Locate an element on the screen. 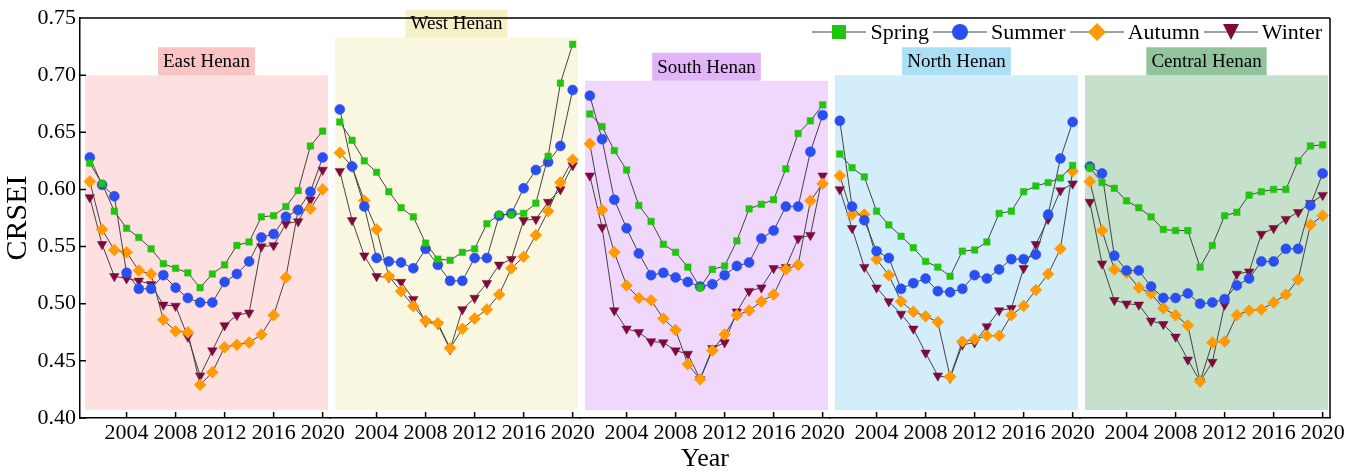  y-tick-label: 0.70 is located at coordinates (56, 73).